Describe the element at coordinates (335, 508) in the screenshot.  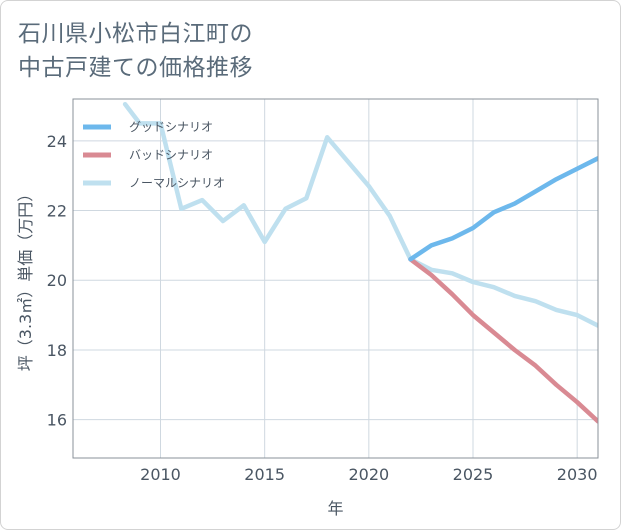
I see `x-axis-title: 年` at that location.